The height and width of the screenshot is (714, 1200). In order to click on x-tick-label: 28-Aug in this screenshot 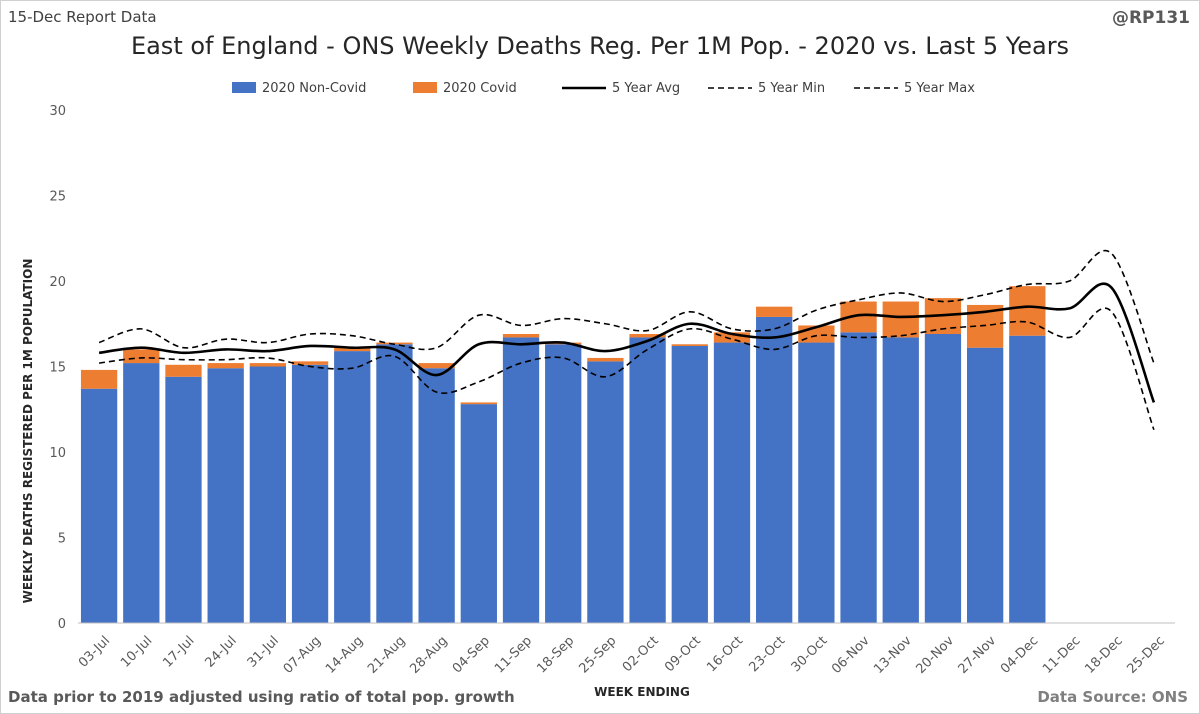, I will do `click(428, 654)`.